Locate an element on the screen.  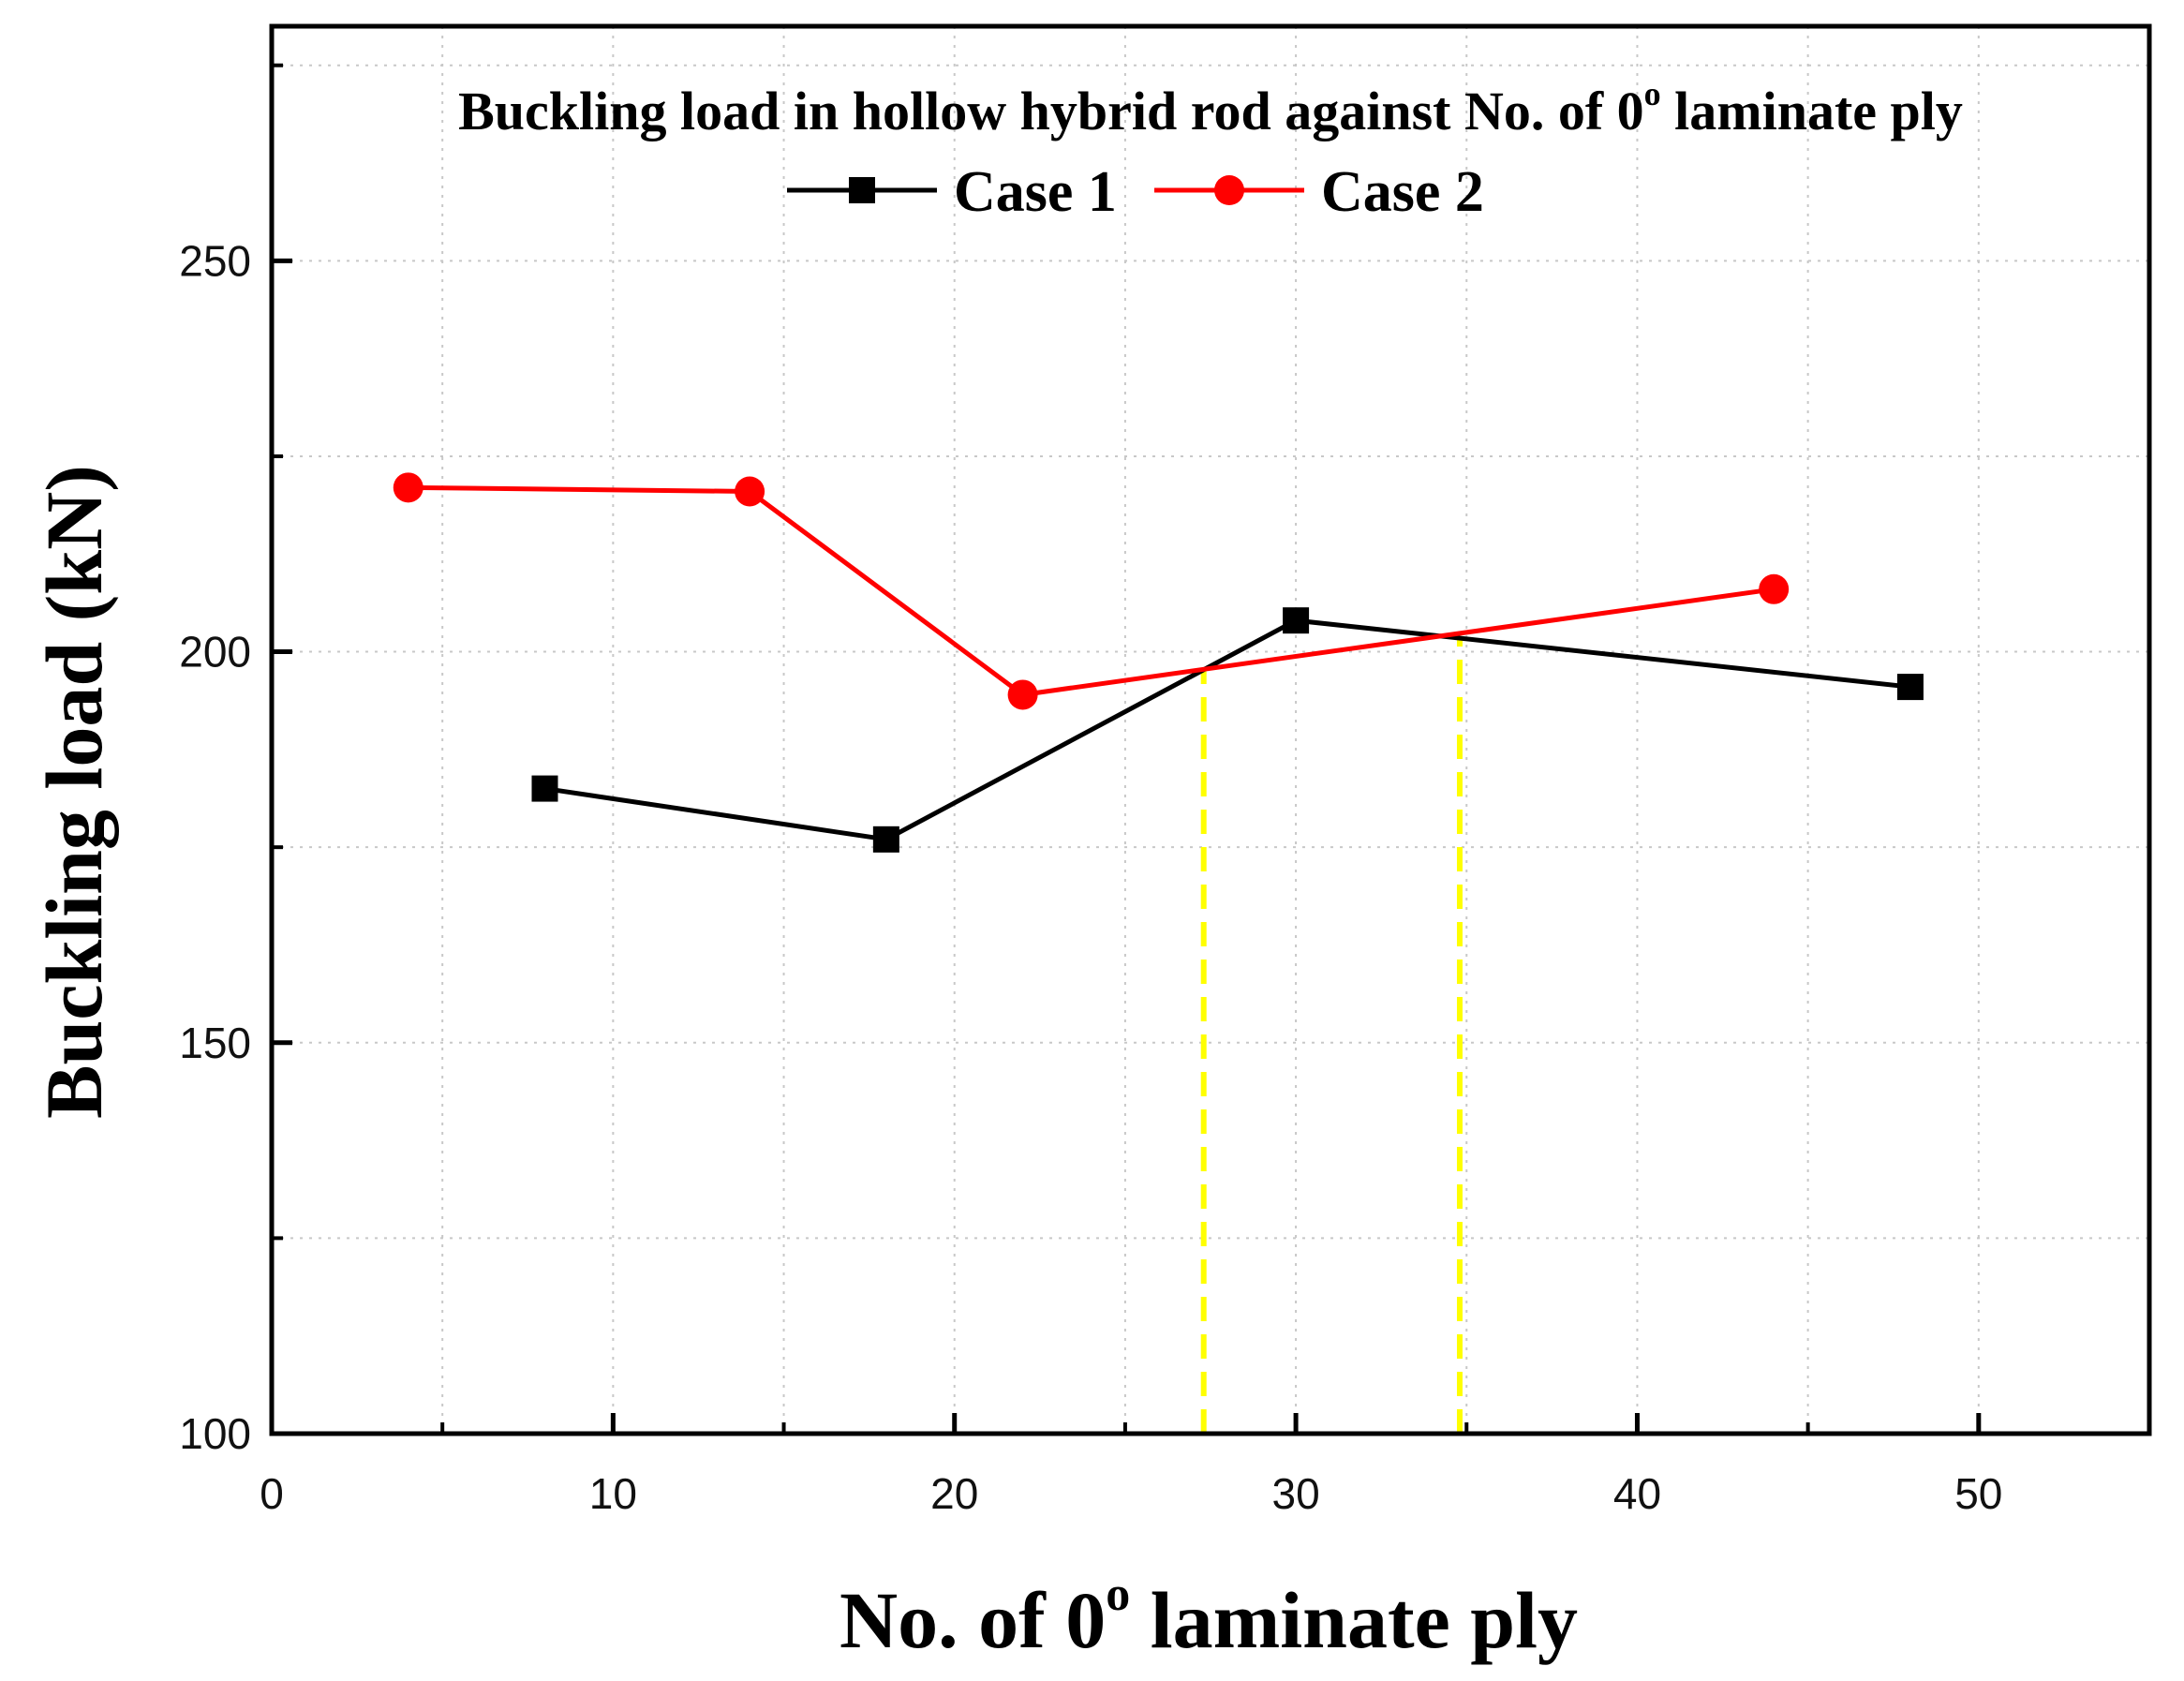
y-tick-label: 200 is located at coordinates (215, 652).